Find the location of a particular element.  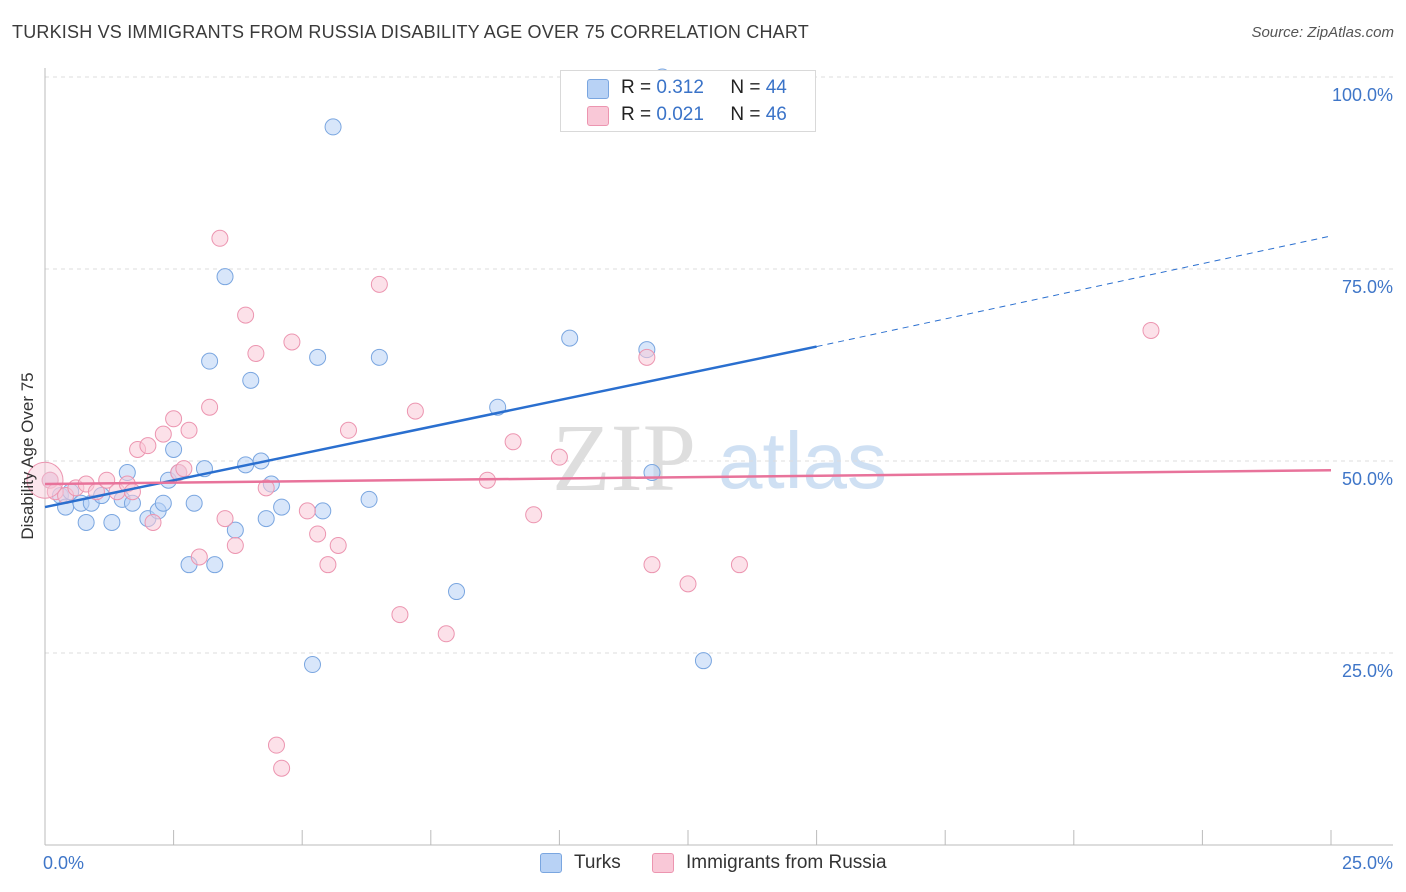

turks-trend-projection is located at coordinates (1074, 291).